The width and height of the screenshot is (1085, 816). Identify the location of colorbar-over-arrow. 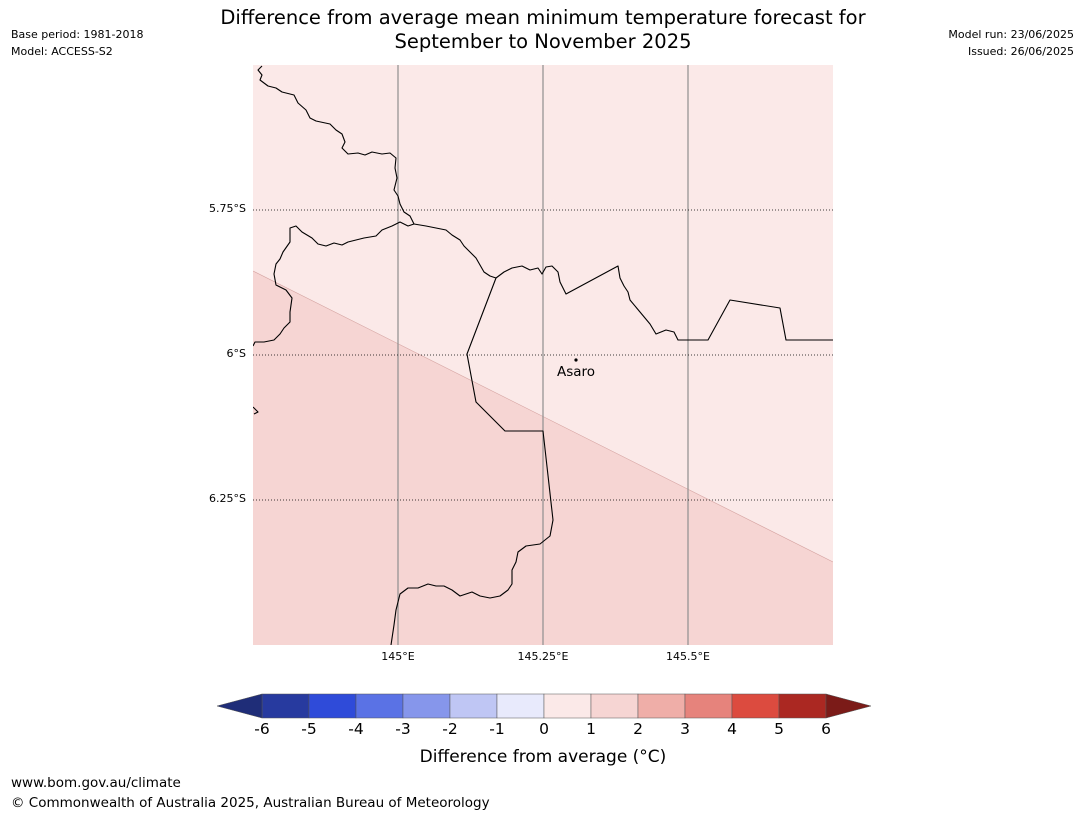
(848, 706).